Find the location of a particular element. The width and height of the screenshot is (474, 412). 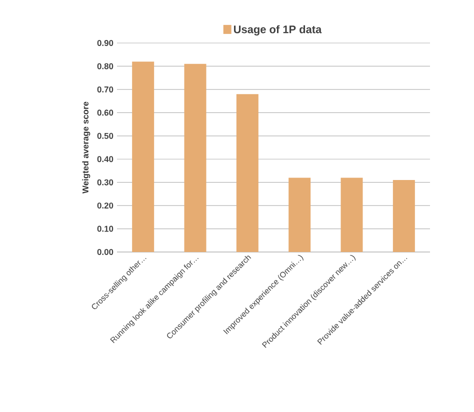

y-tick-label: 0.70 is located at coordinates (105, 89).